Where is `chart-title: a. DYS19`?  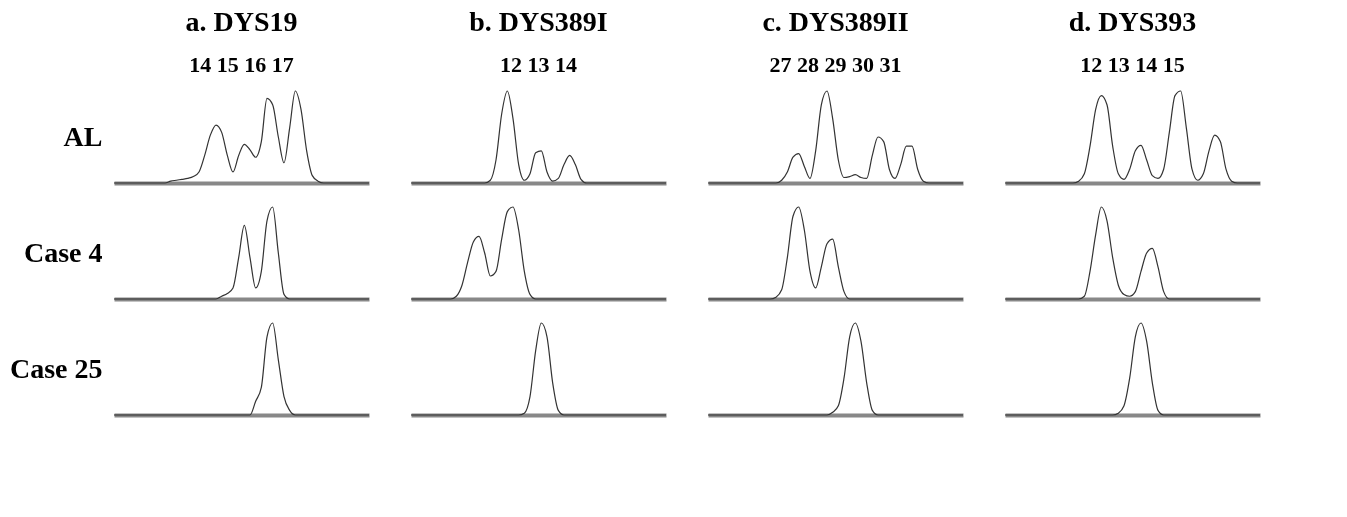
chart-title: a. DYS19 is located at coordinates (241, 22).